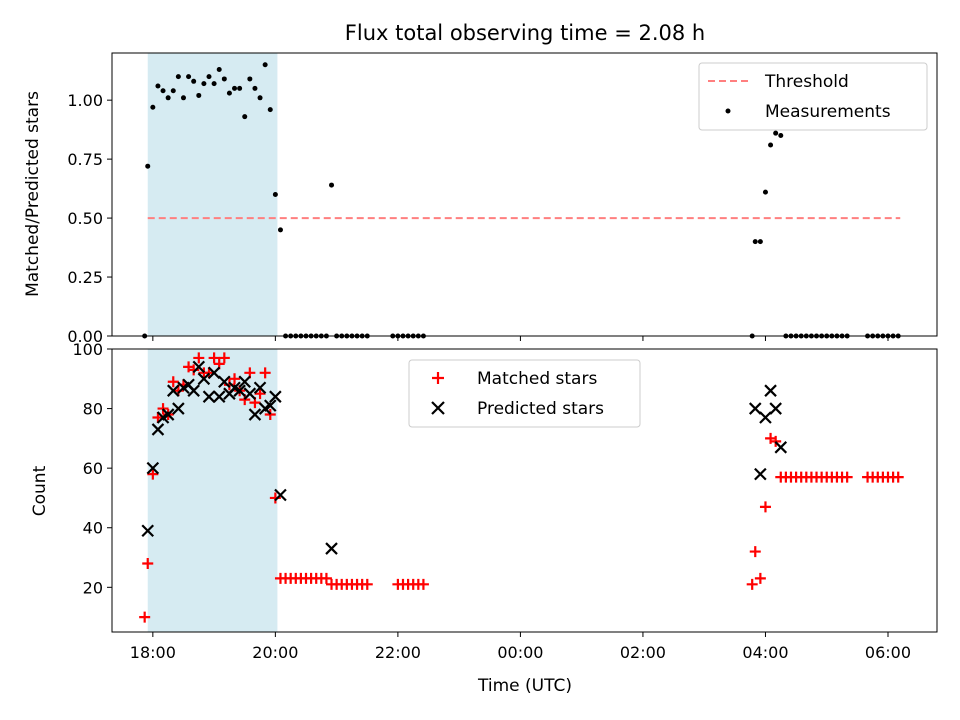 This screenshot has width=960, height=720. I want to click on bottom-legend-box, so click(524, 393).